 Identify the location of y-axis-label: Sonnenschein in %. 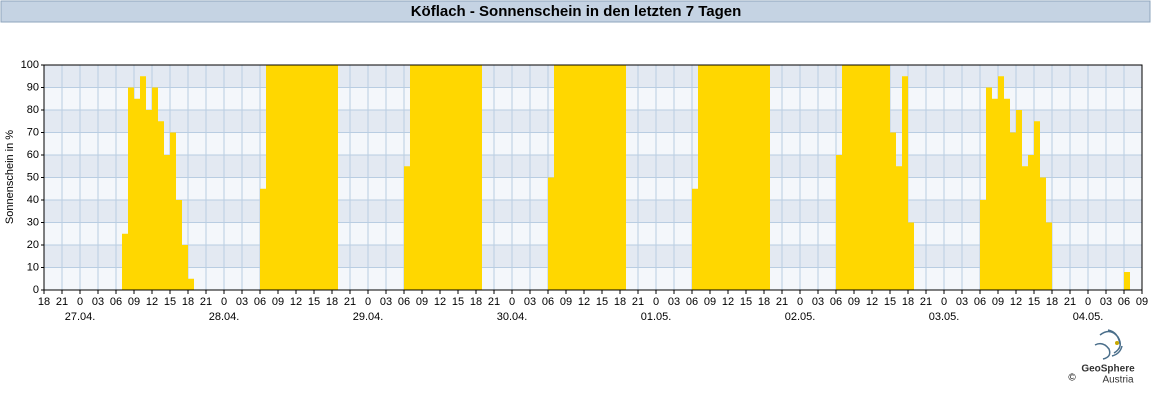
(10, 177).